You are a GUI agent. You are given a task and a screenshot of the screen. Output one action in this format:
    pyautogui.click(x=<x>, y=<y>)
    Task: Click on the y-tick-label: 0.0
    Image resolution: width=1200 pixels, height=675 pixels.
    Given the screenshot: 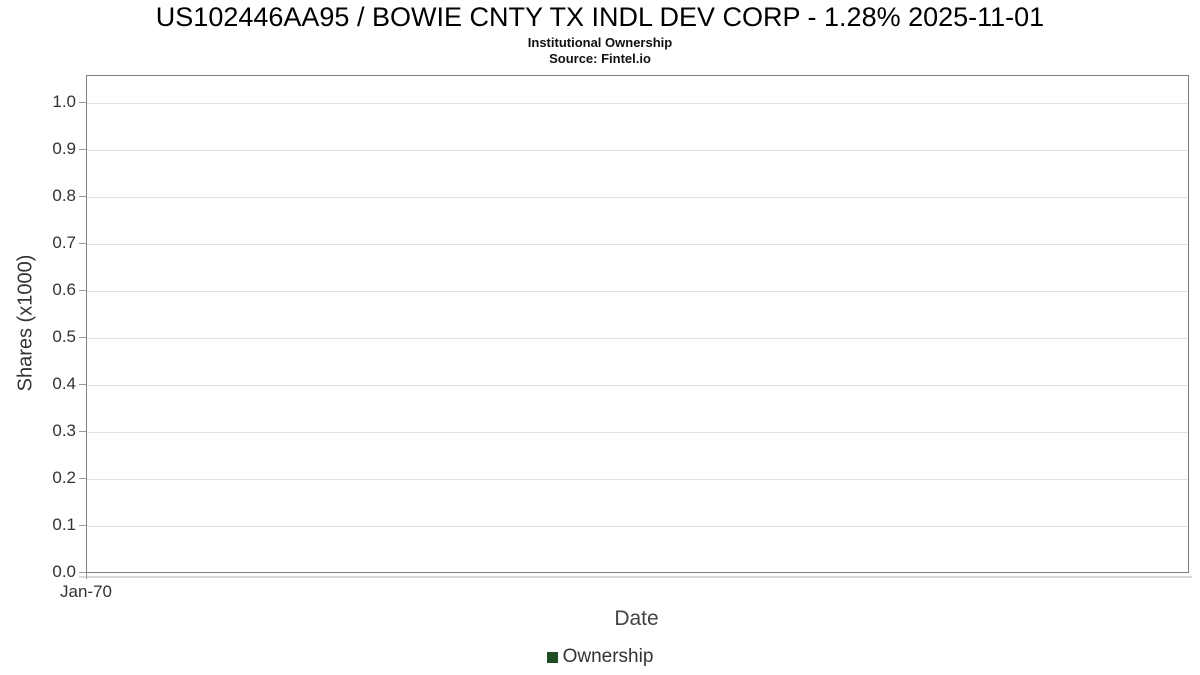 What is the action you would take?
    pyautogui.click(x=64, y=571)
    